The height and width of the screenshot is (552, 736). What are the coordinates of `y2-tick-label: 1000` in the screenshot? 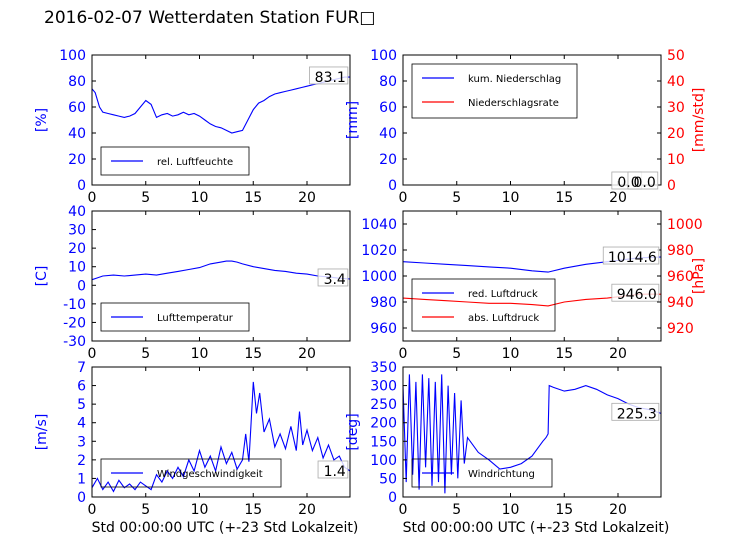 It's located at (685, 225).